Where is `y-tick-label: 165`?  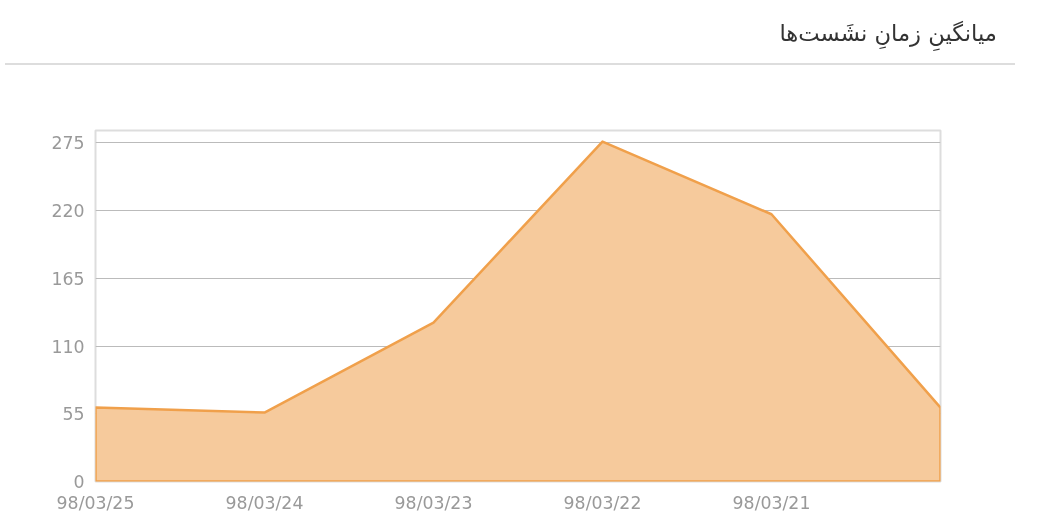
y-tick-label: 165 is located at coordinates (68, 279).